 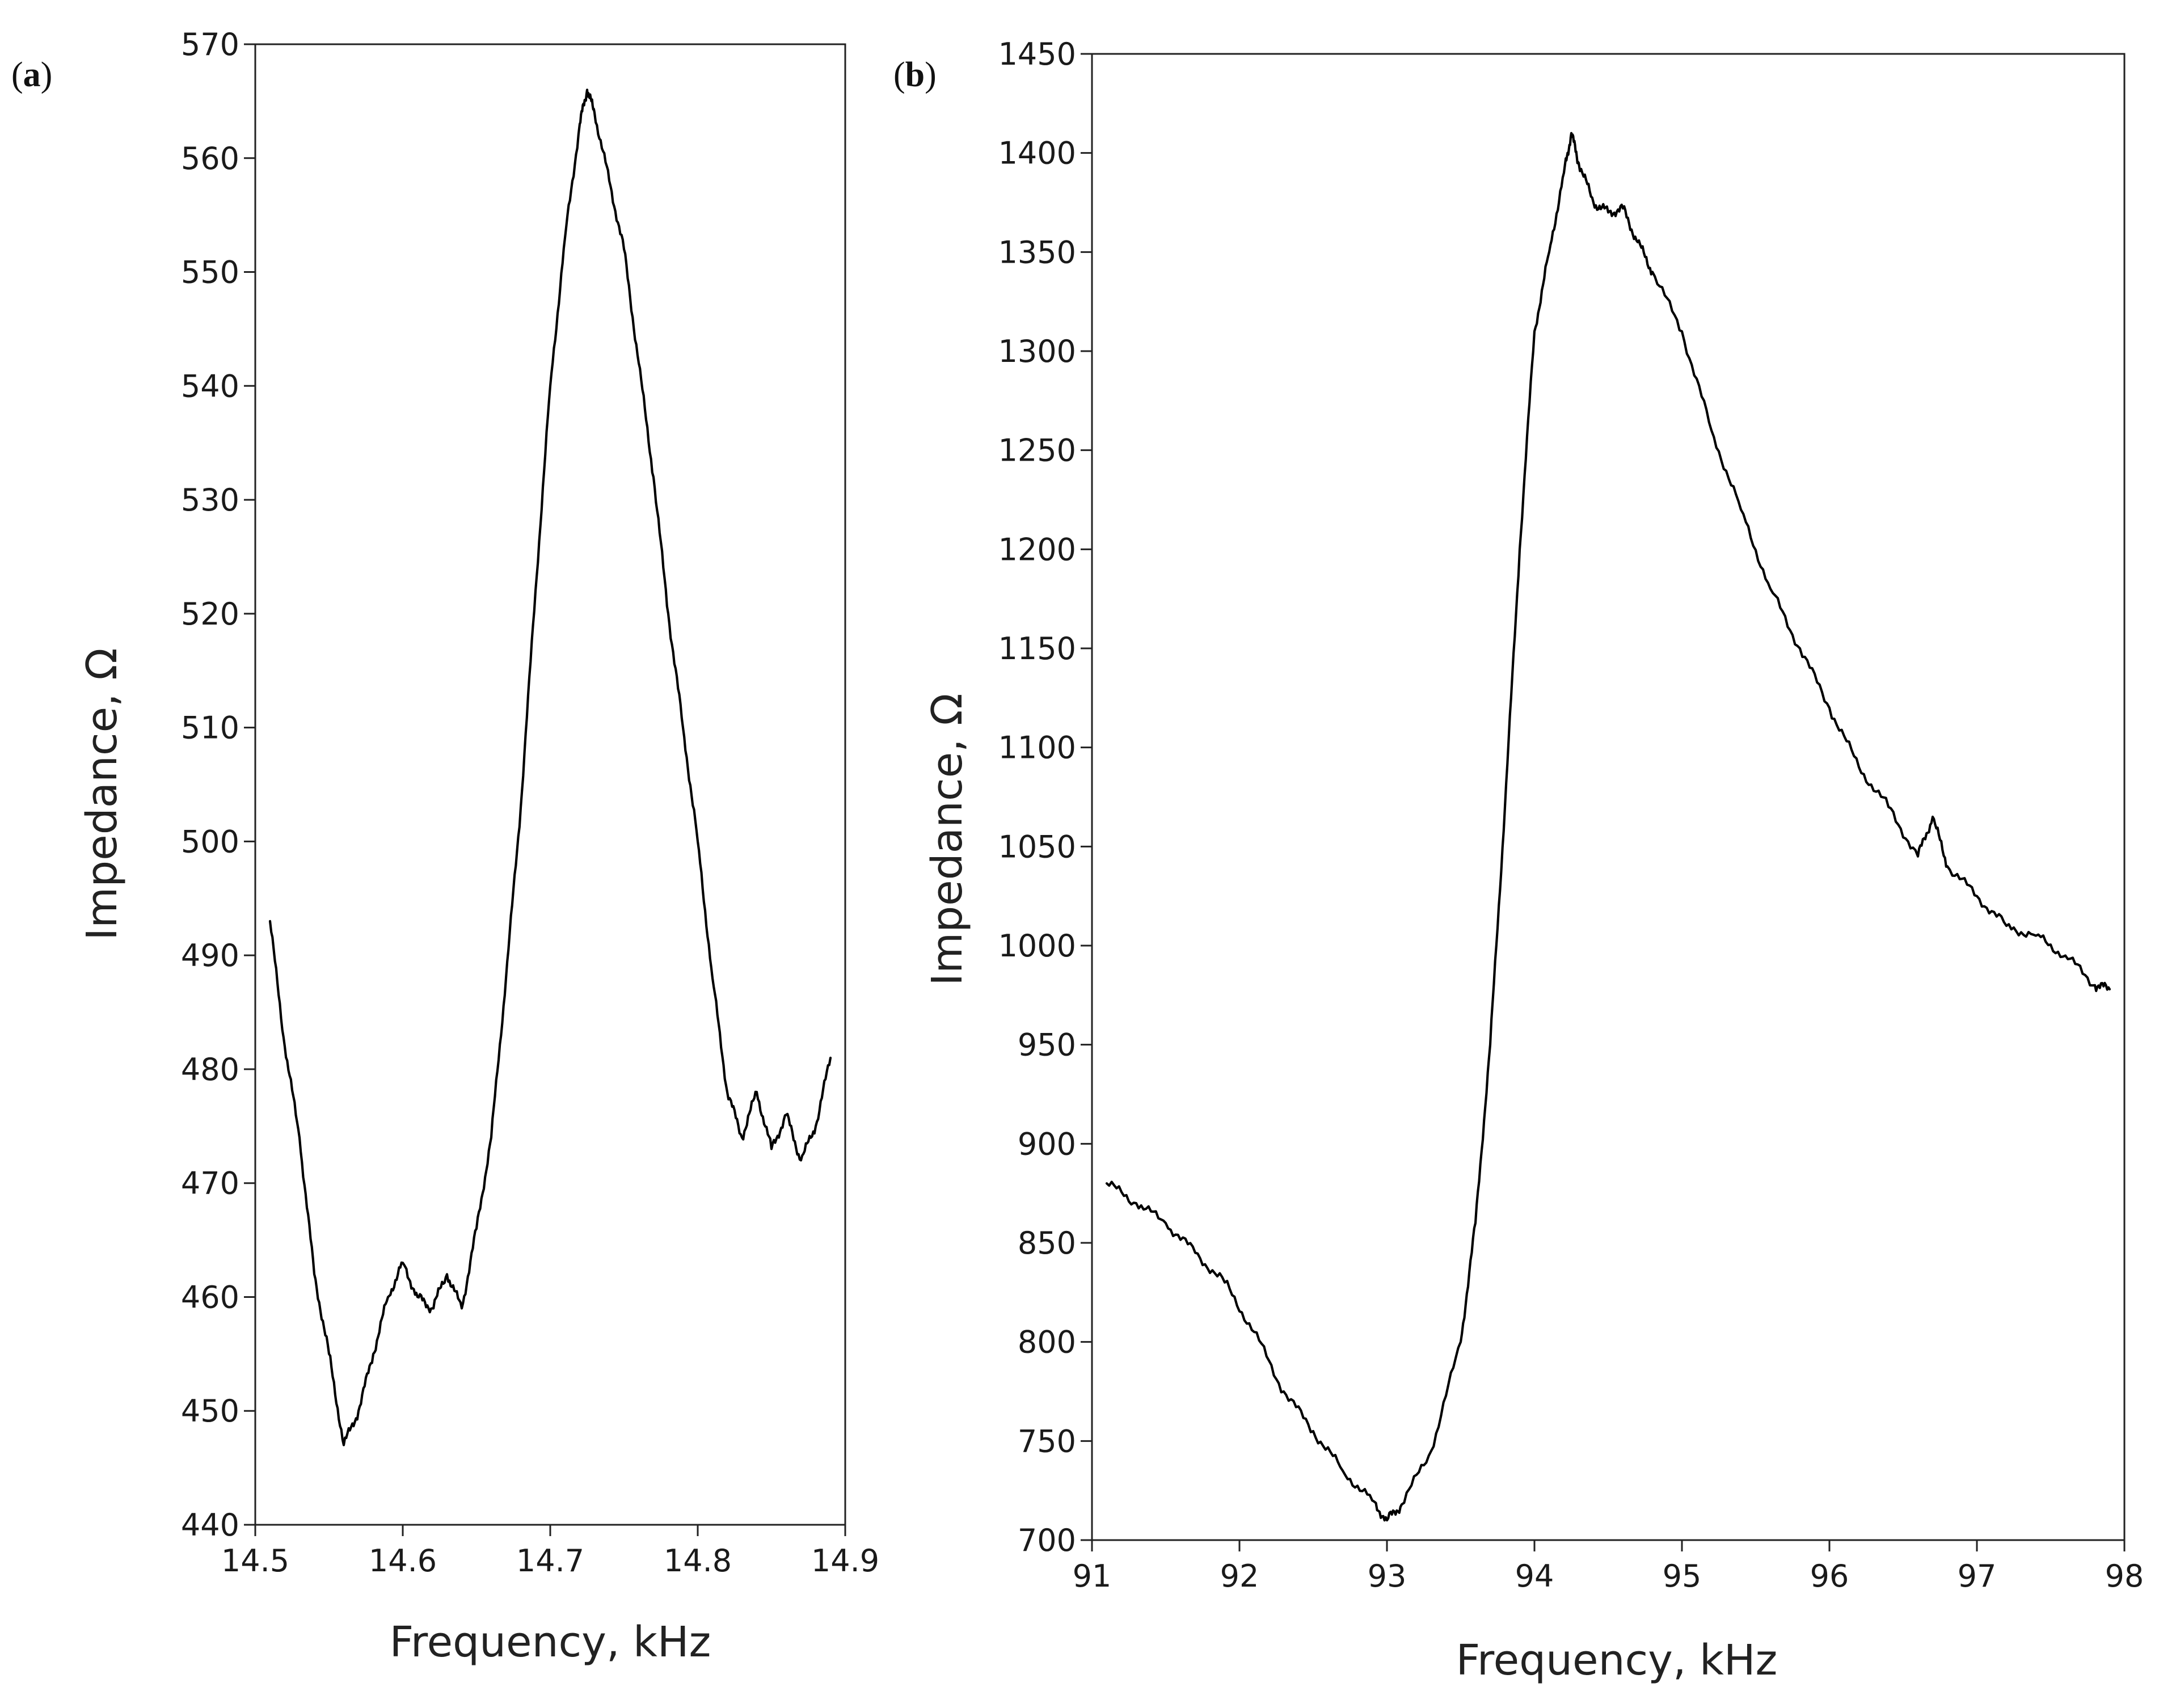 What do you see at coordinates (210, 1297) in the screenshot?
I see `y-tick-label: 460` at bounding box center [210, 1297].